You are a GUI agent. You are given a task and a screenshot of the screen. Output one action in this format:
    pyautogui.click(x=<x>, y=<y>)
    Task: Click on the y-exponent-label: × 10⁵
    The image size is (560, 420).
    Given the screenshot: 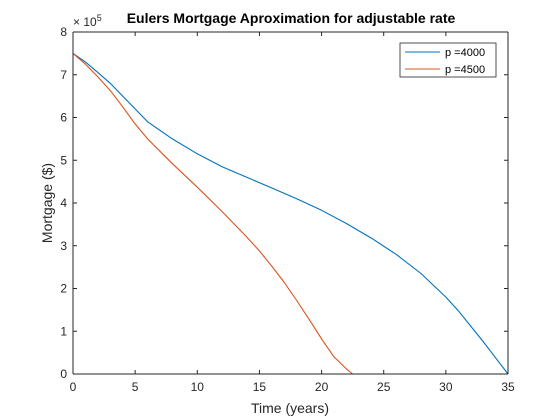 What is the action you would take?
    pyautogui.click(x=87, y=21)
    